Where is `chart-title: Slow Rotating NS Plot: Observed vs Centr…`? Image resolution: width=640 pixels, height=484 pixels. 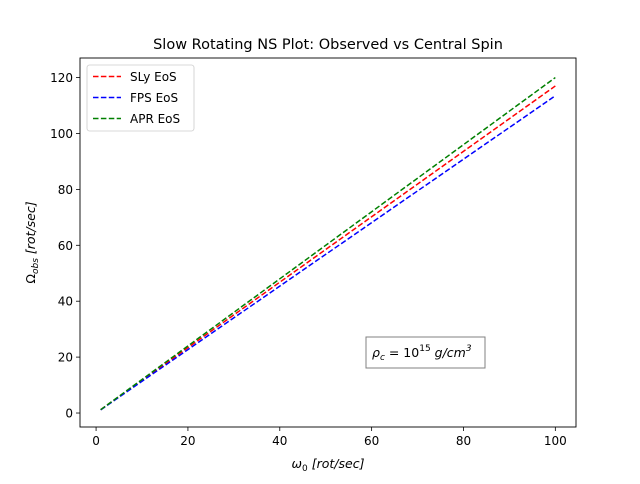
chart-title: Slow Rotating NS Plot: Observed vs Centr… is located at coordinates (328, 45).